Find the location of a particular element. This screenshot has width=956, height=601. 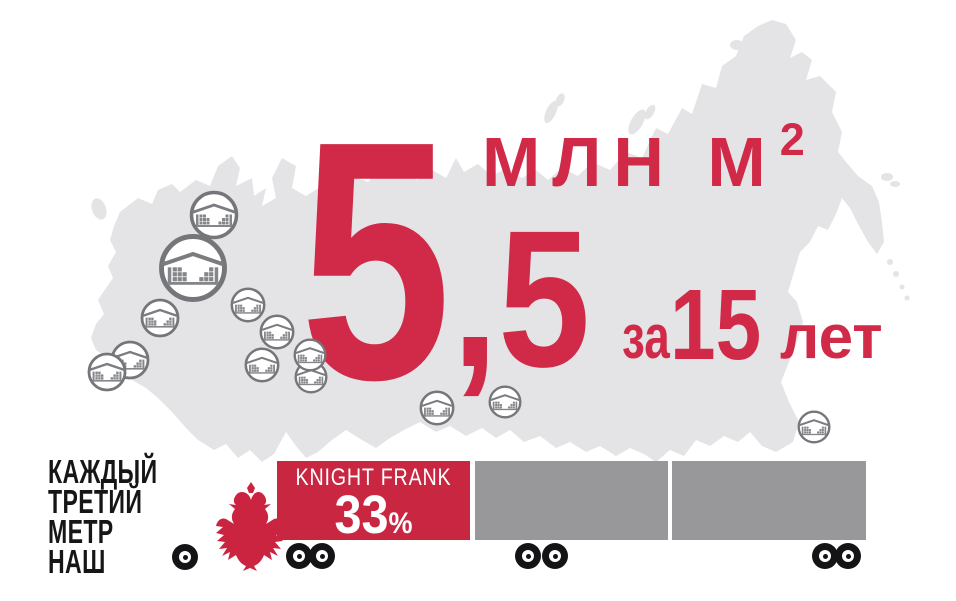

unit-text: МЛН М is located at coordinates (630, 162).